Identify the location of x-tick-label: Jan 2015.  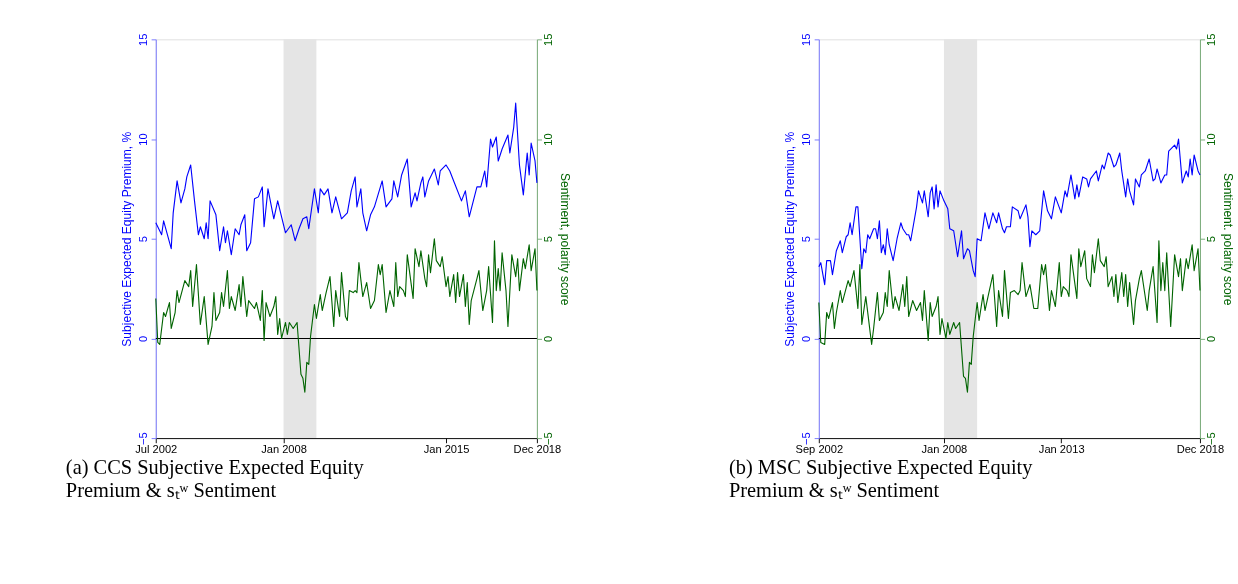
(446, 449).